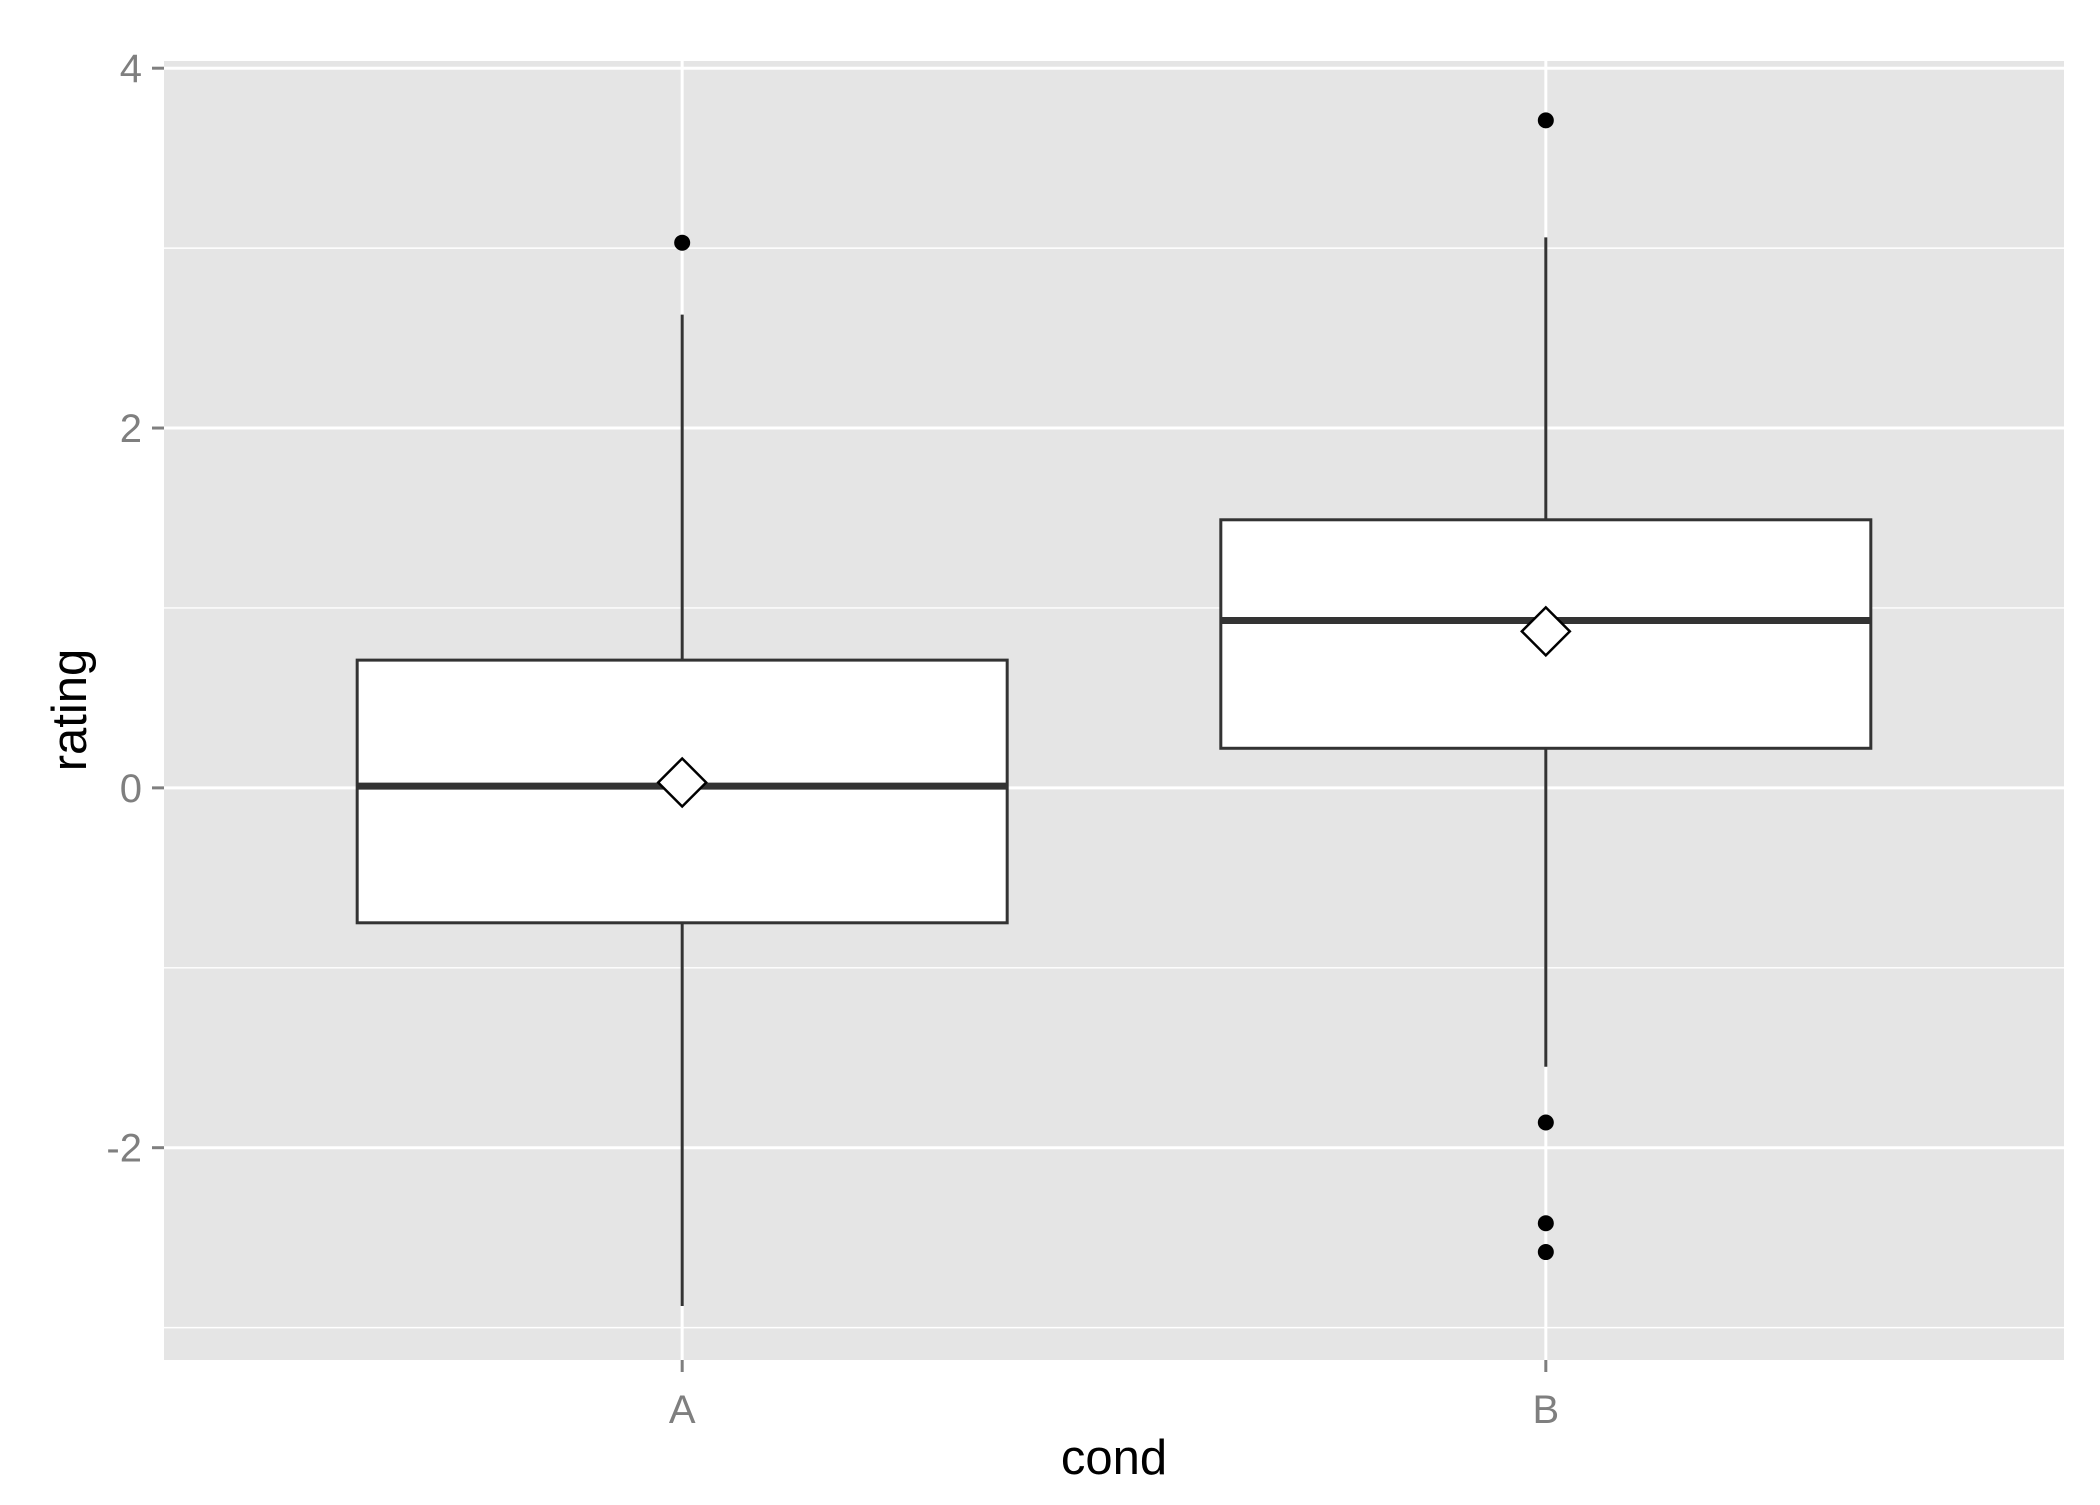 The height and width of the screenshot is (1505, 2100). Describe the element at coordinates (1114, 1458) in the screenshot. I see `x-axis-title: cond` at that location.